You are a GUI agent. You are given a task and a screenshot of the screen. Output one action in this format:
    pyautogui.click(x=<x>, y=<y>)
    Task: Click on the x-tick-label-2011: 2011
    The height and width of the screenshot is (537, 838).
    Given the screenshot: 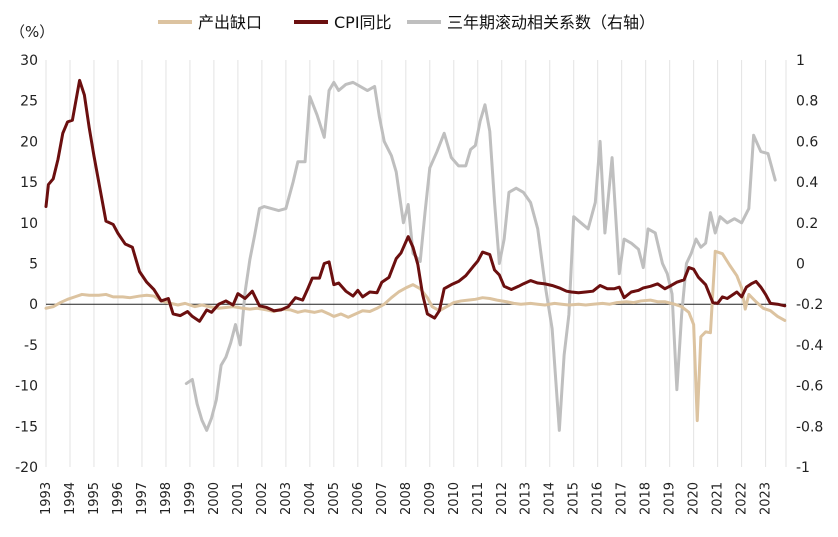 What is the action you would take?
    pyautogui.click(x=478, y=498)
    